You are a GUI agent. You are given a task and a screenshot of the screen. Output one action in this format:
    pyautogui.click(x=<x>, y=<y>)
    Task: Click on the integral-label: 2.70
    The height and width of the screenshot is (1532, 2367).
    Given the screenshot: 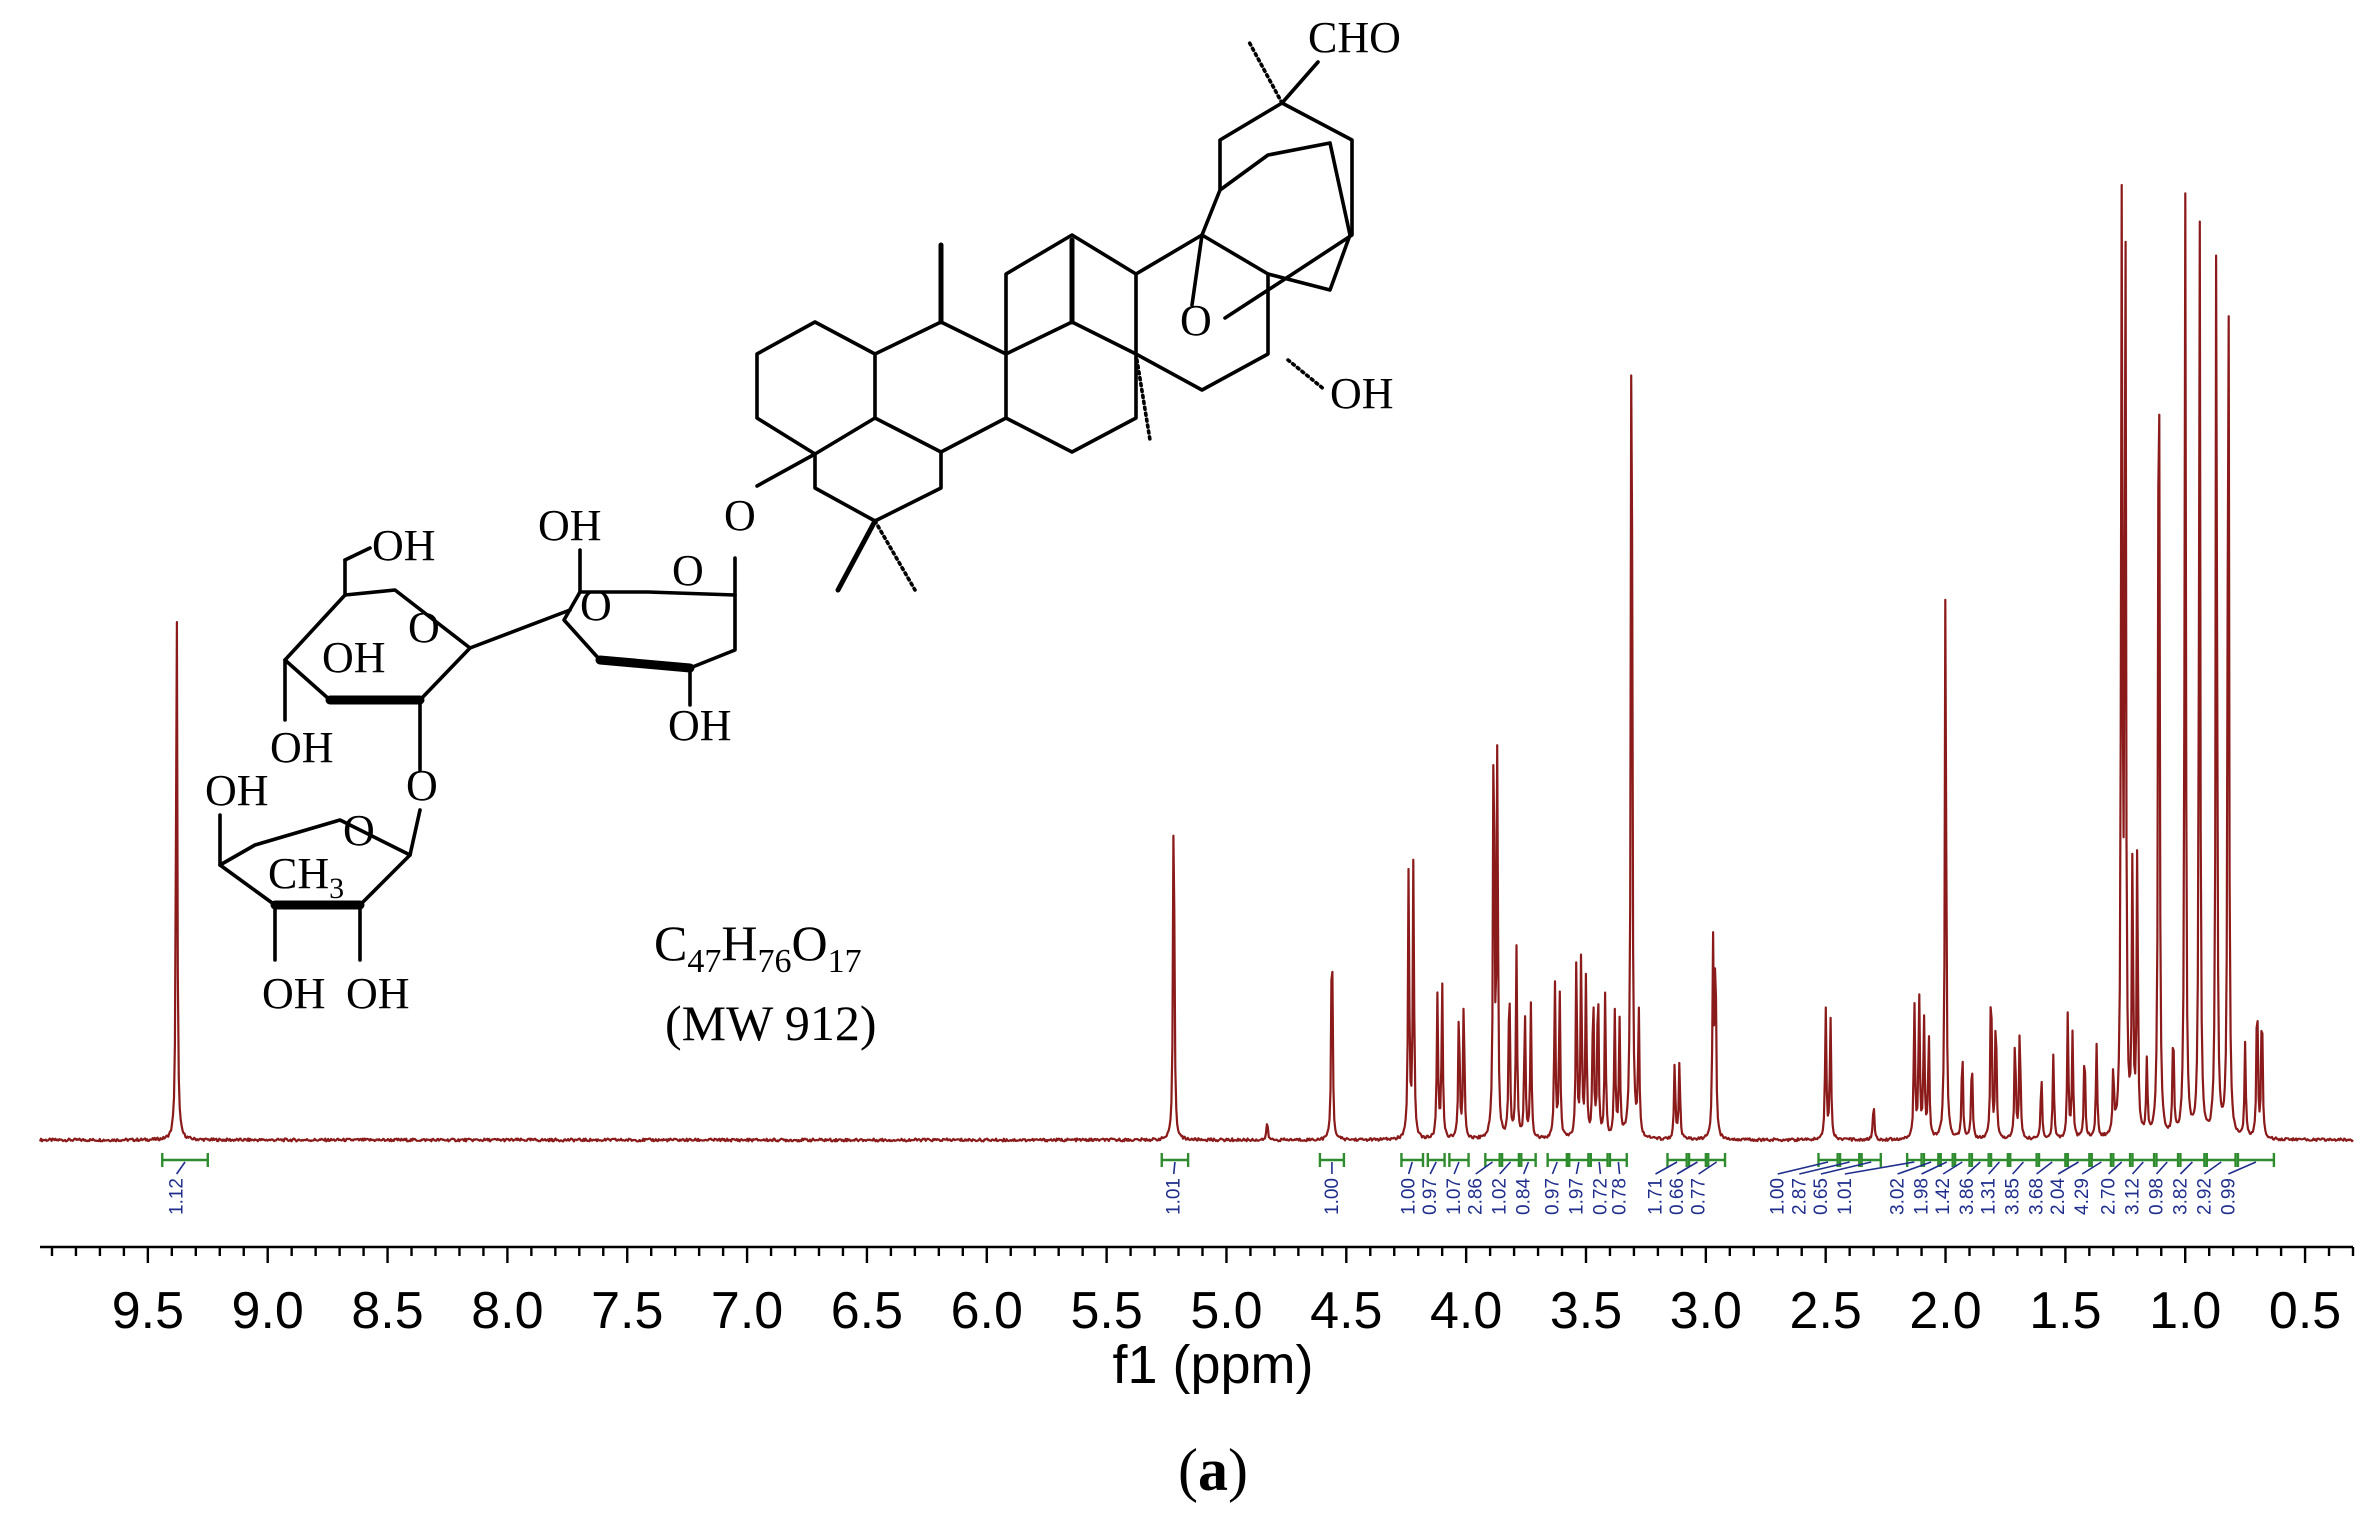 What is the action you would take?
    pyautogui.click(x=2109, y=1196)
    